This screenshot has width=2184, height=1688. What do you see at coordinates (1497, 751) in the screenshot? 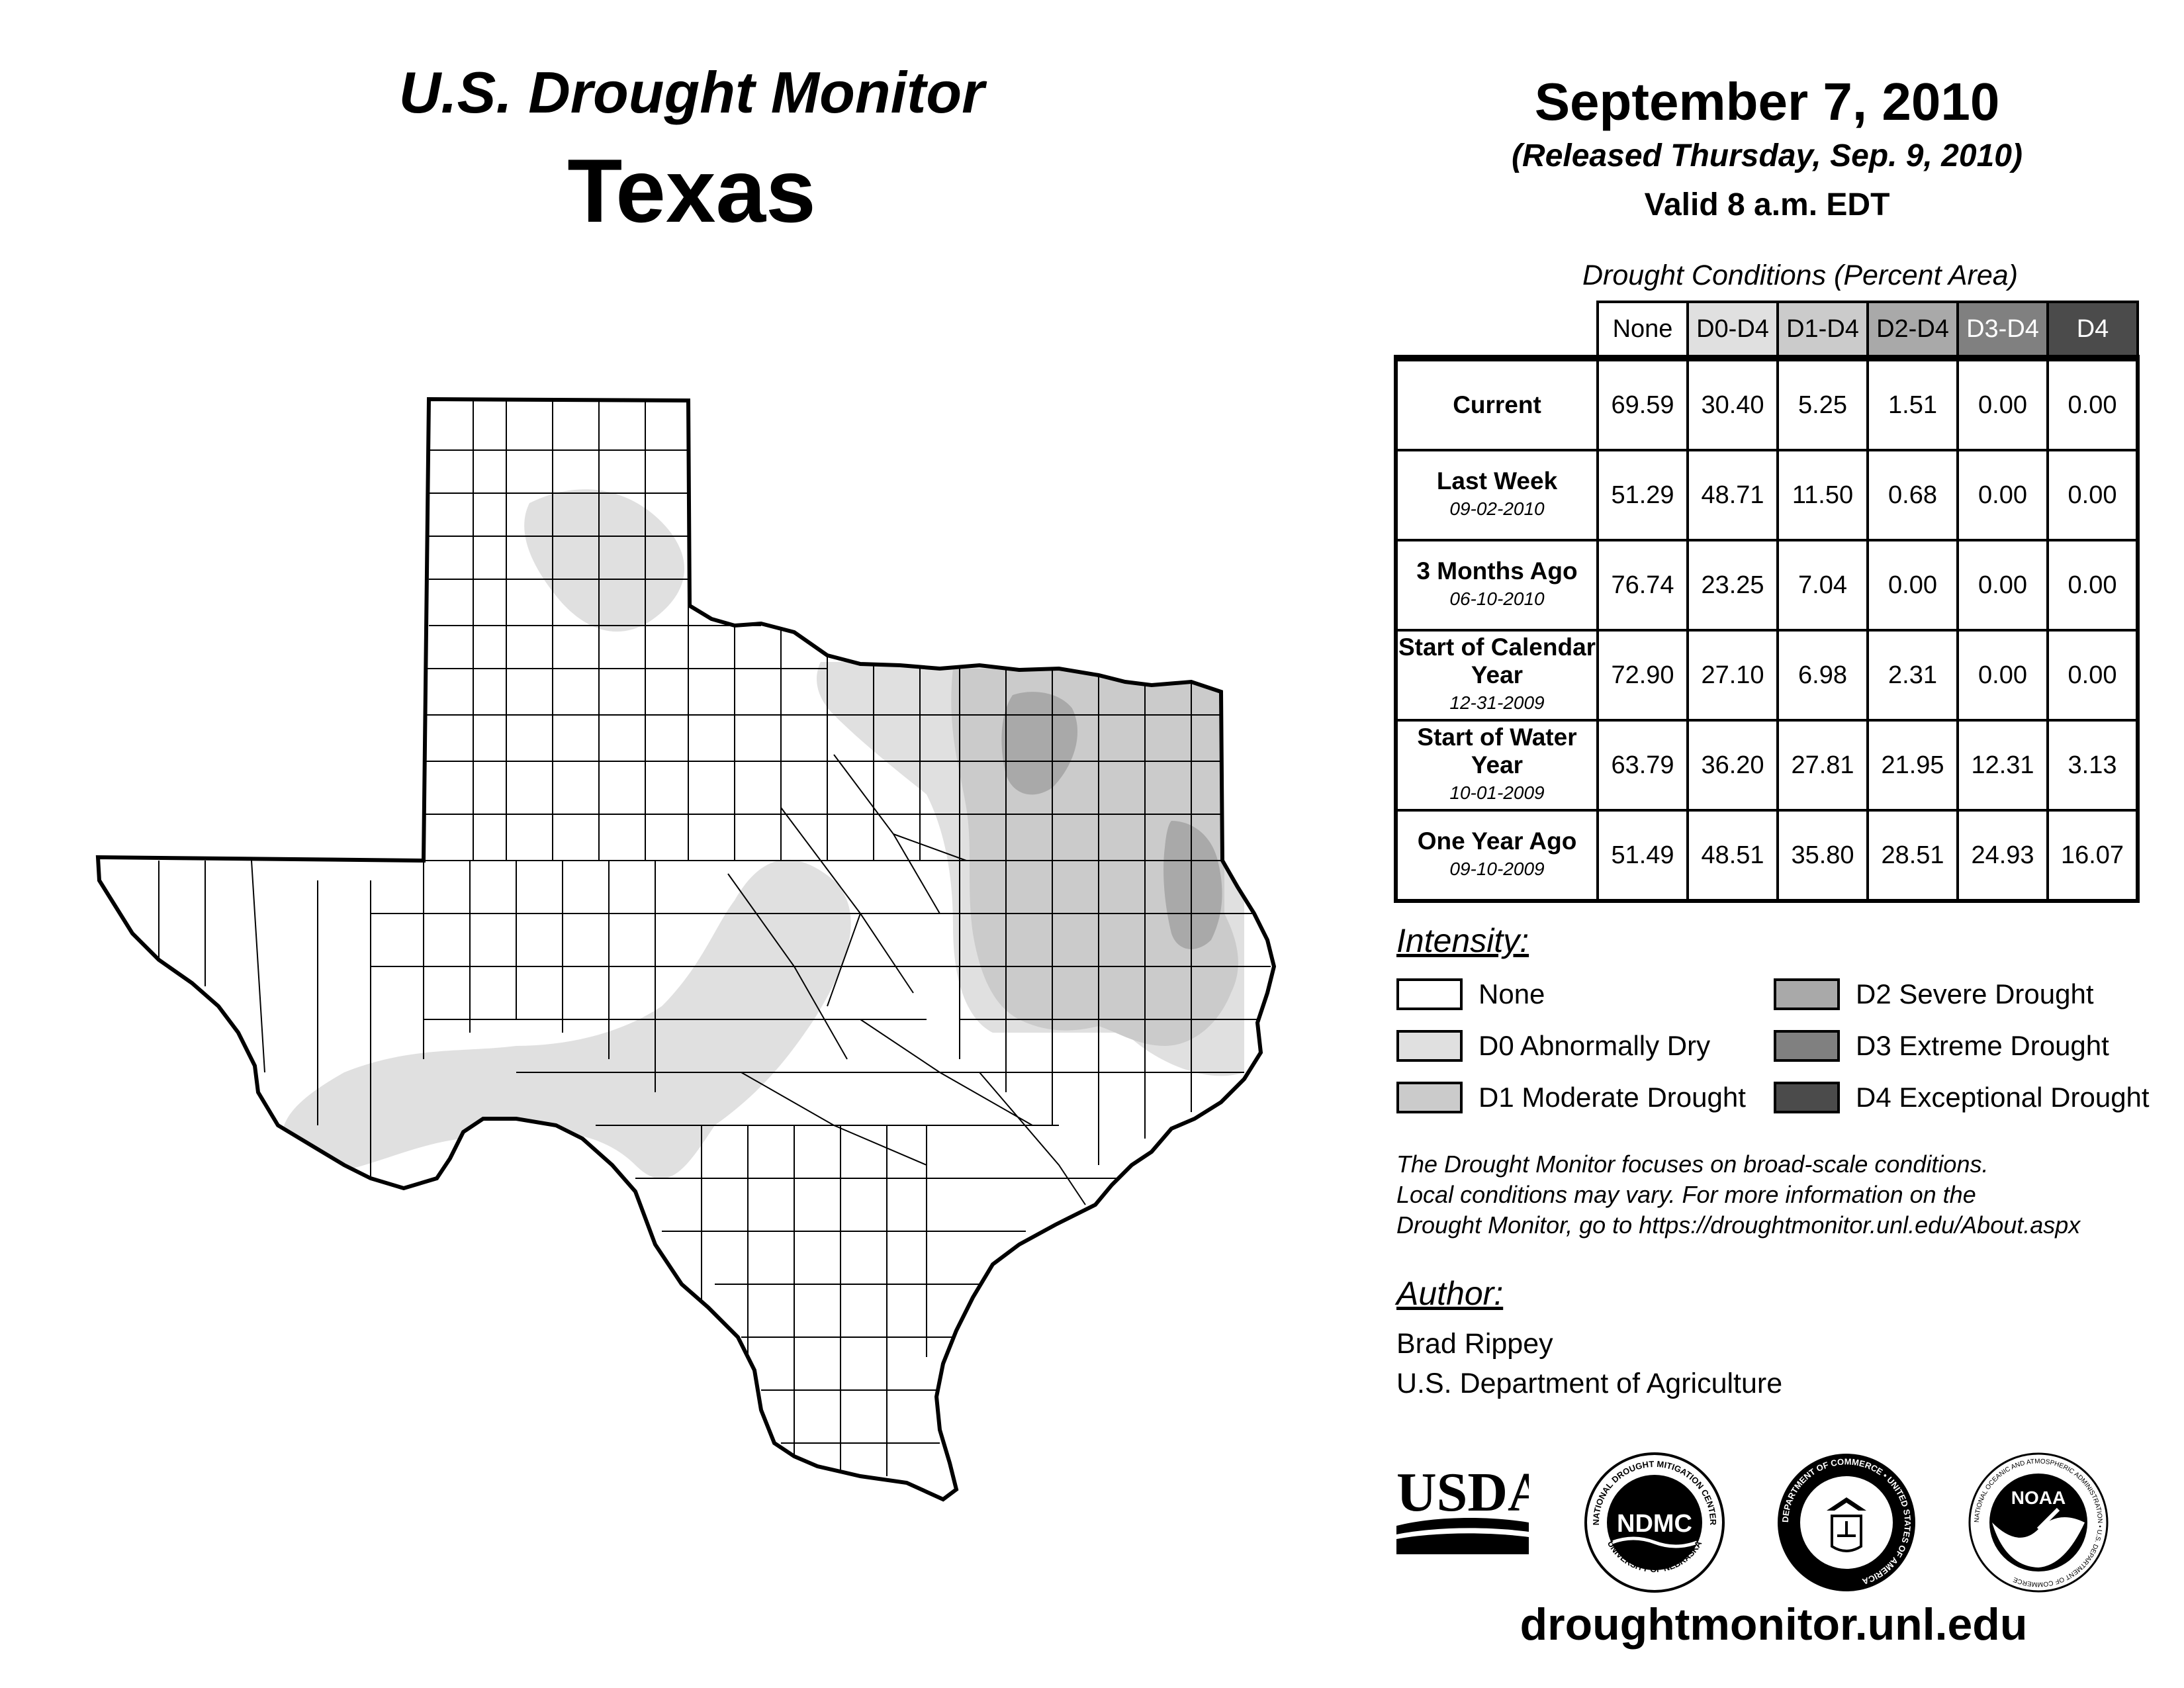
I see `row-label-text: Start of Water Year` at bounding box center [1497, 751].